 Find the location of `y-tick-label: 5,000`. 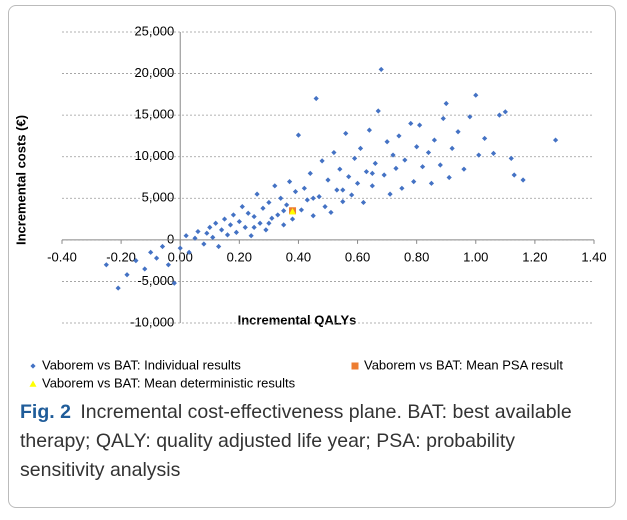

y-tick-label: 5,000 is located at coordinates (158, 197).